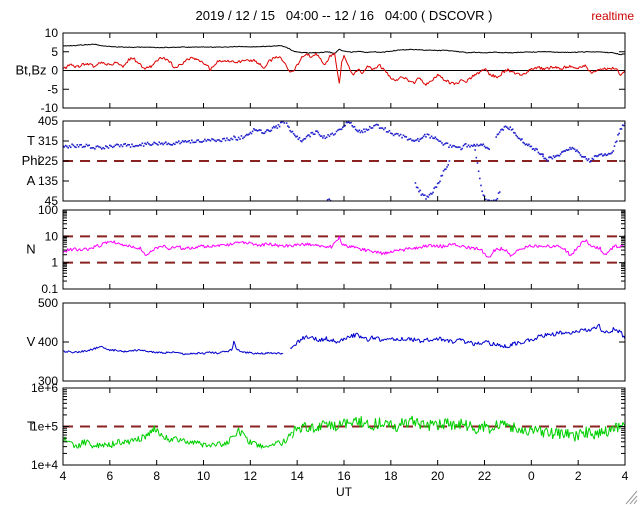  I want to click on resize-grip-icon, so click(628, 499).